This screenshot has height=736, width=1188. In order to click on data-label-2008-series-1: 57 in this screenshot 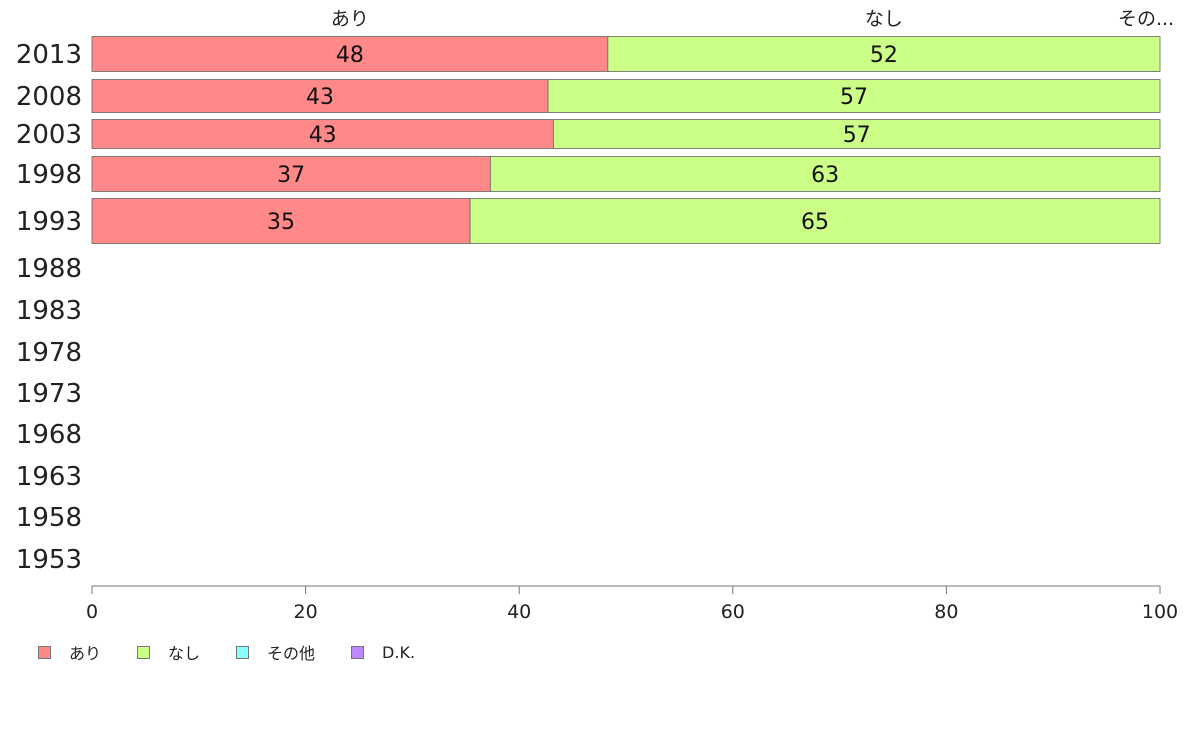, I will do `click(854, 97)`.